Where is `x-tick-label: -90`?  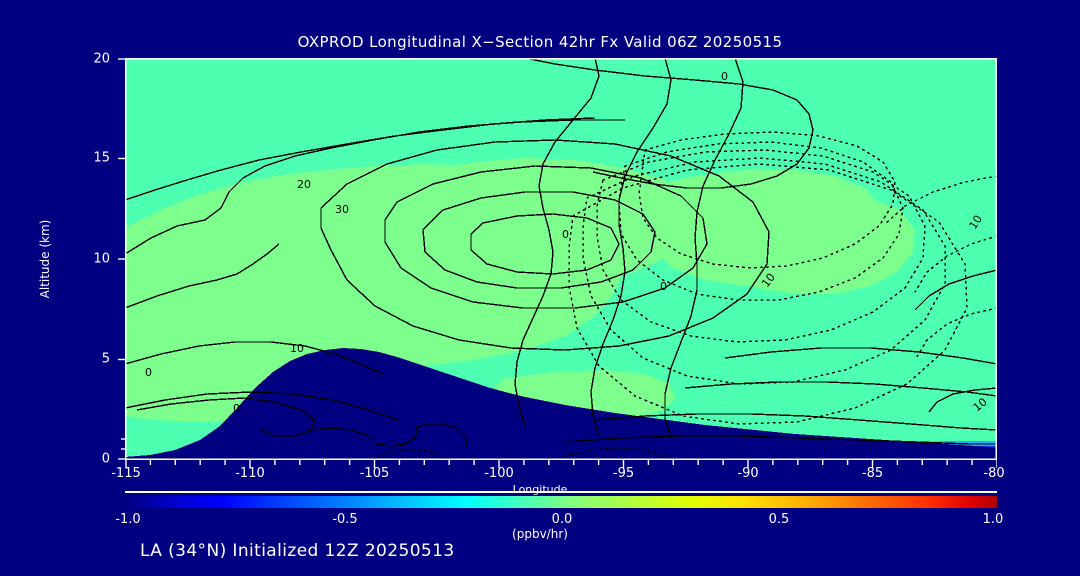
x-tick-label: -90 is located at coordinates (748, 473).